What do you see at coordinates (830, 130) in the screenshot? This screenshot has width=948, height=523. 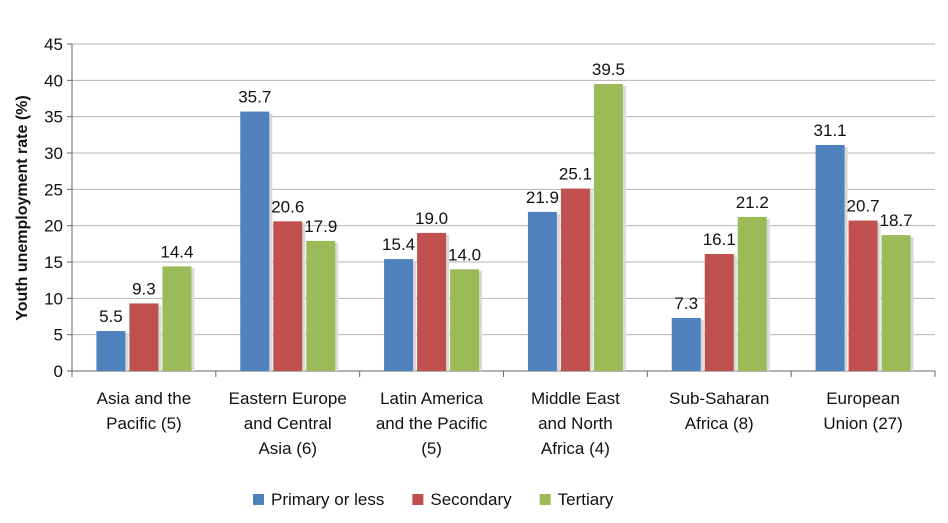 I see `data-label: 31.1` at bounding box center [830, 130].